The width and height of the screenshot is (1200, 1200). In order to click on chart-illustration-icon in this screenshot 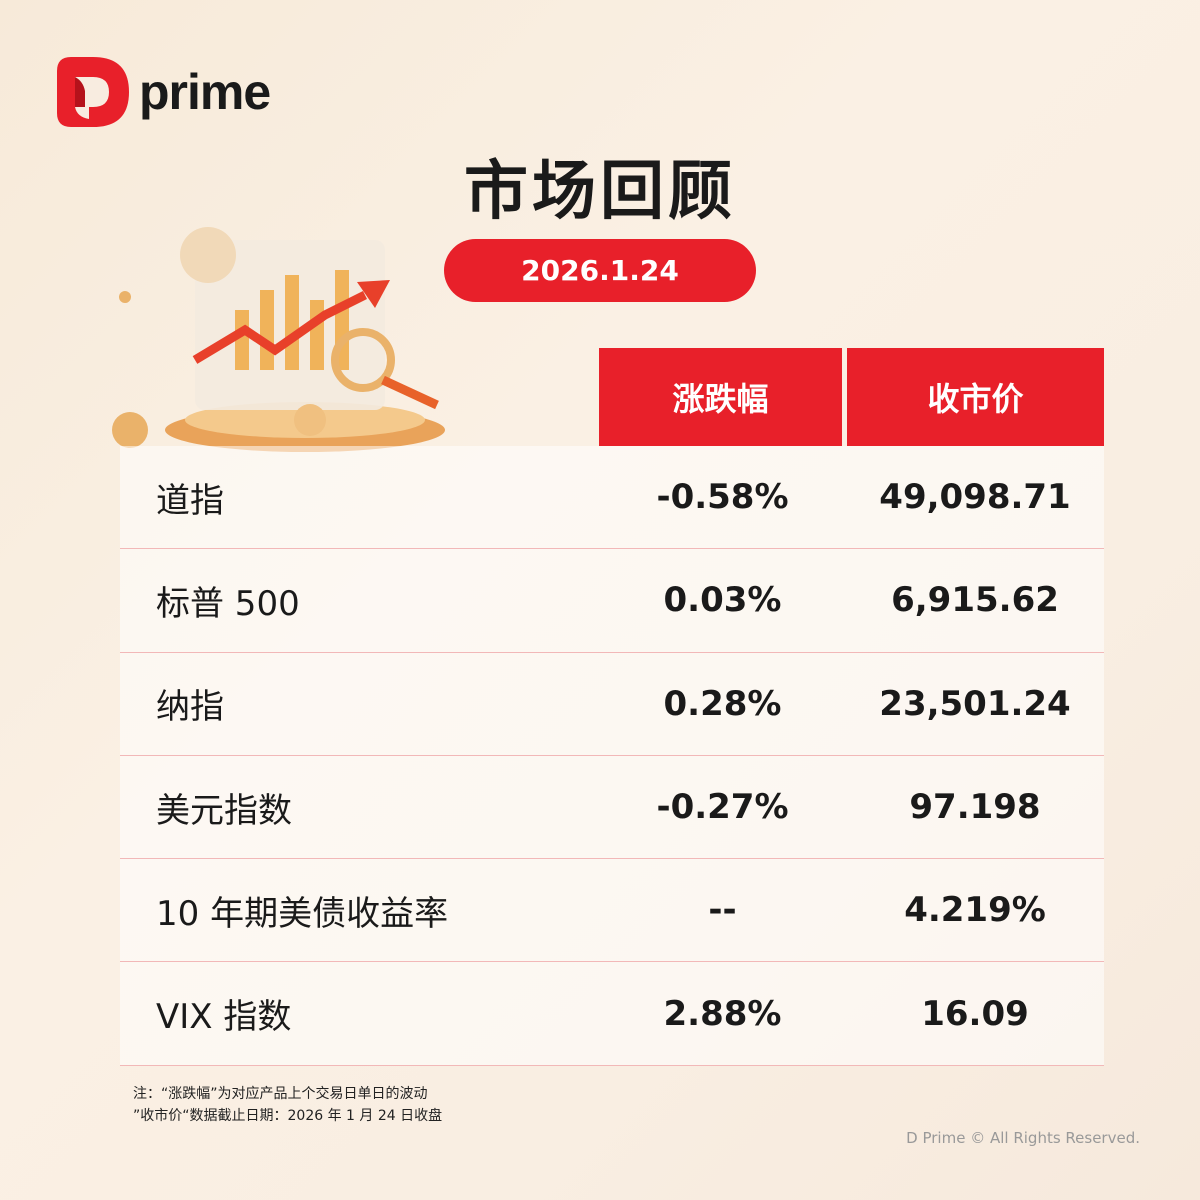, I will do `click(278, 339)`.